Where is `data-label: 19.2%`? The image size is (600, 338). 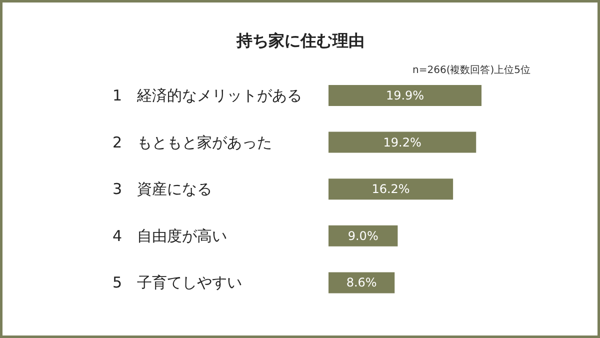
data-label: 19.2% is located at coordinates (402, 142).